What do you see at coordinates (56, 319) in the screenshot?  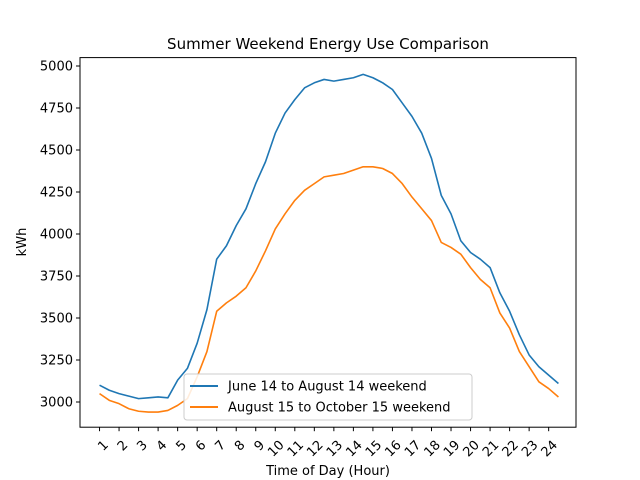 I see `y-tick-label: 3500` at bounding box center [56, 319].